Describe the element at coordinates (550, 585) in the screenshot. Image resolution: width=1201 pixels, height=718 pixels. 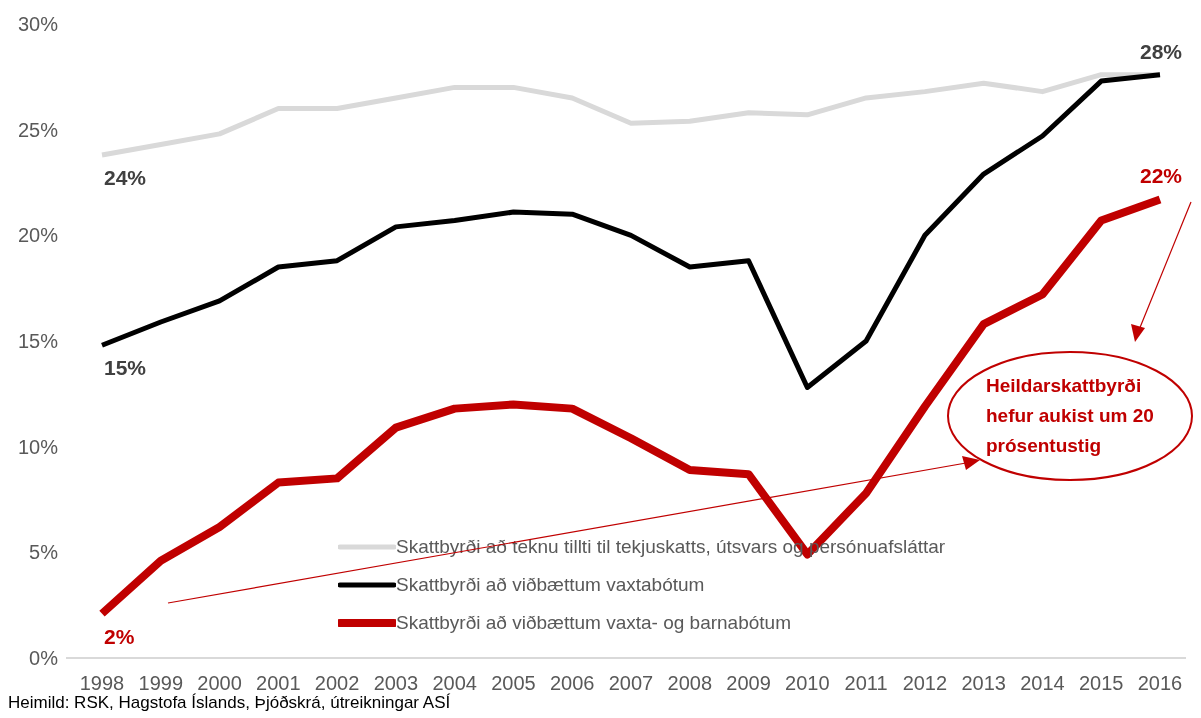
I see `legend-label: Skattbyrði að viðbættum vaxtabótum` at that location.